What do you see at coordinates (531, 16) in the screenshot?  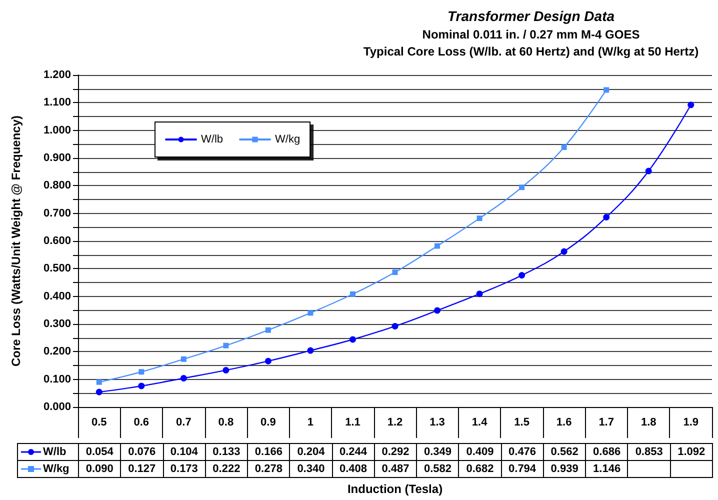 I see `chart-title: Transformer Design Data` at bounding box center [531, 16].